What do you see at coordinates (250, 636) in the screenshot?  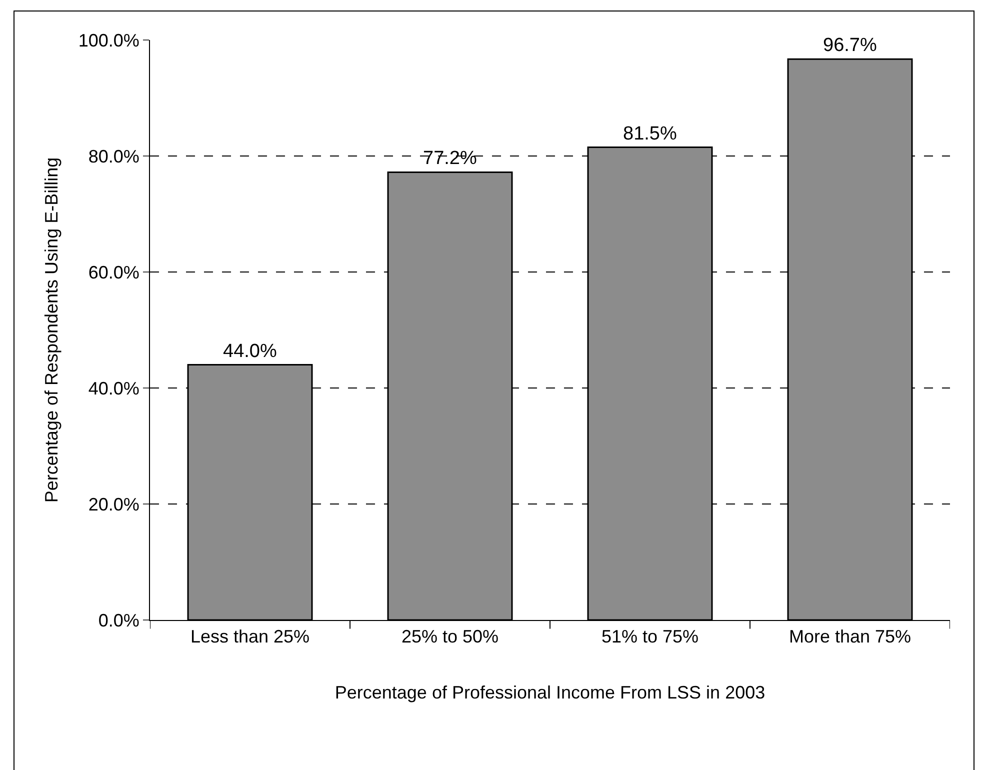 I see `x-tick-label: Less than 25%` at bounding box center [250, 636].